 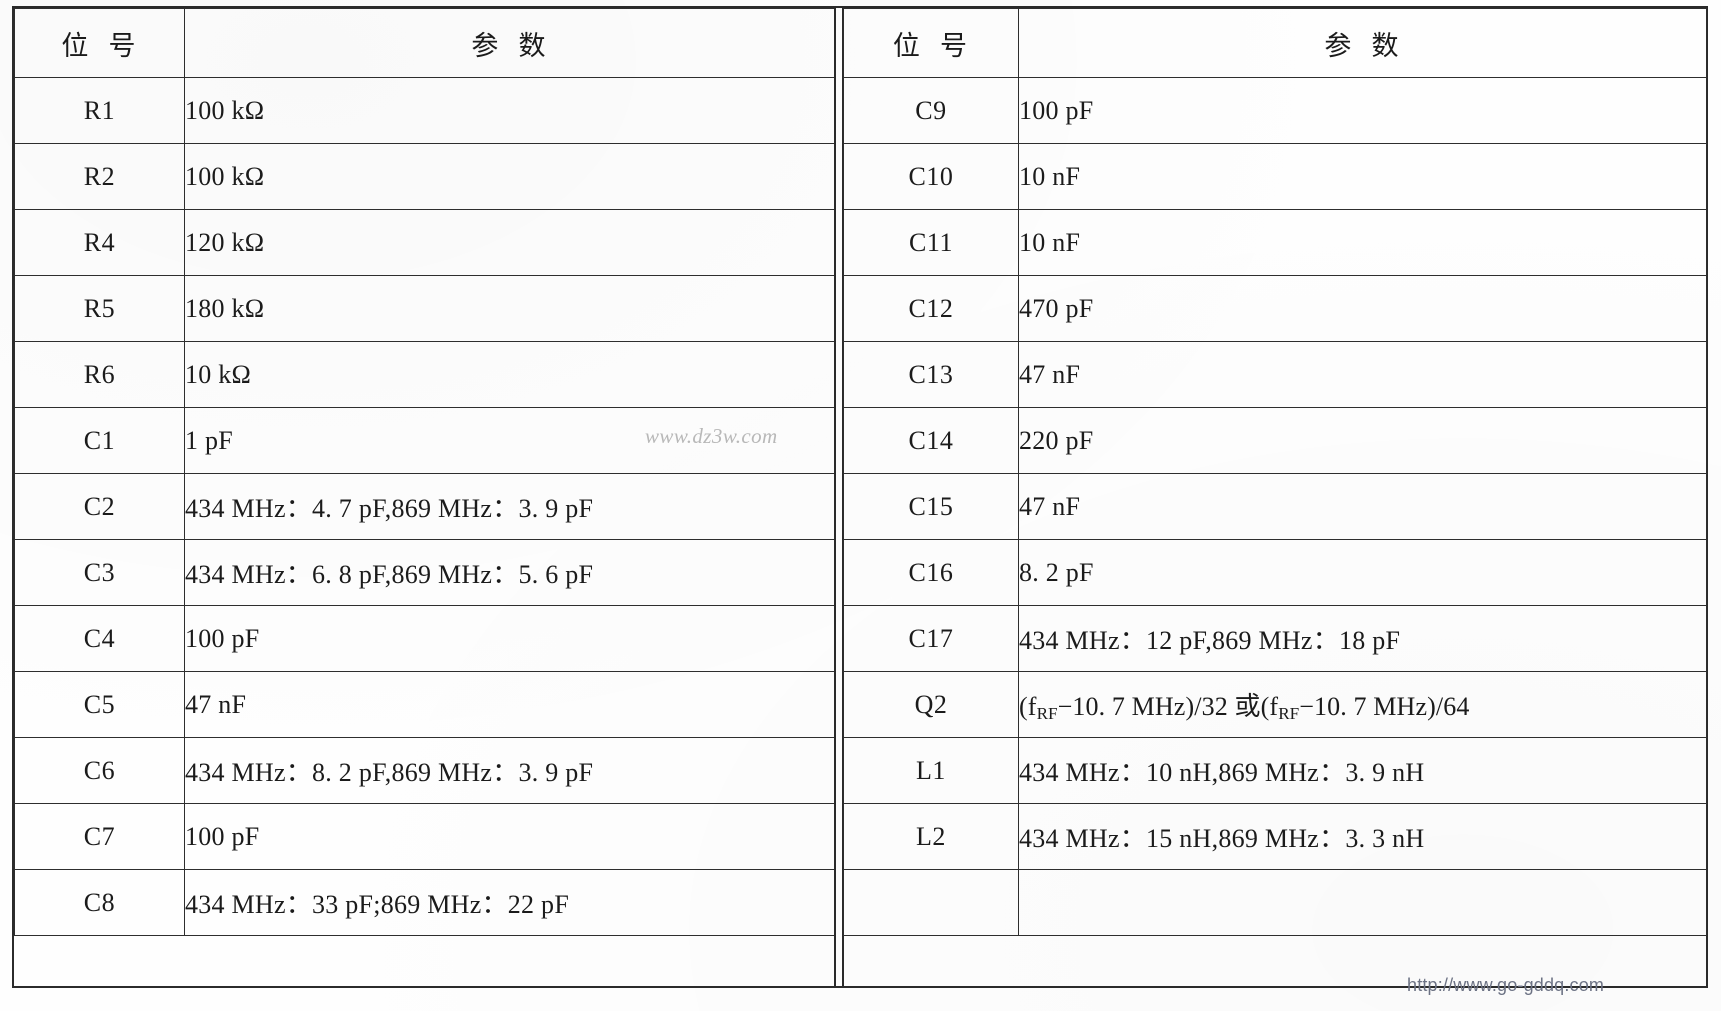 What do you see at coordinates (931, 704) in the screenshot?
I see `ref-designator: Q2` at bounding box center [931, 704].